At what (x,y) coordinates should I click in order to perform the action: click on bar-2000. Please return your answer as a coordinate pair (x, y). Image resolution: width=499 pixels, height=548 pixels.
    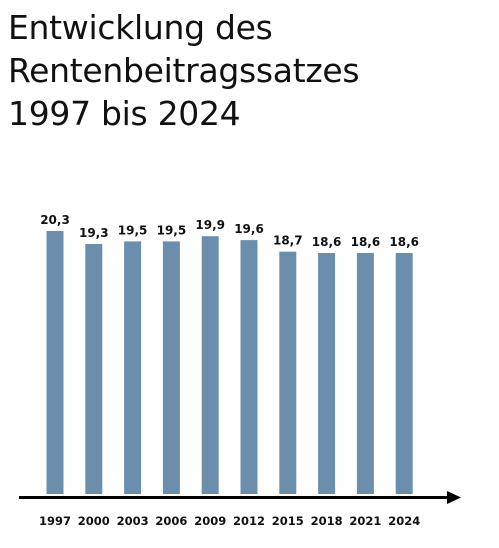
    Looking at the image, I should click on (94, 369).